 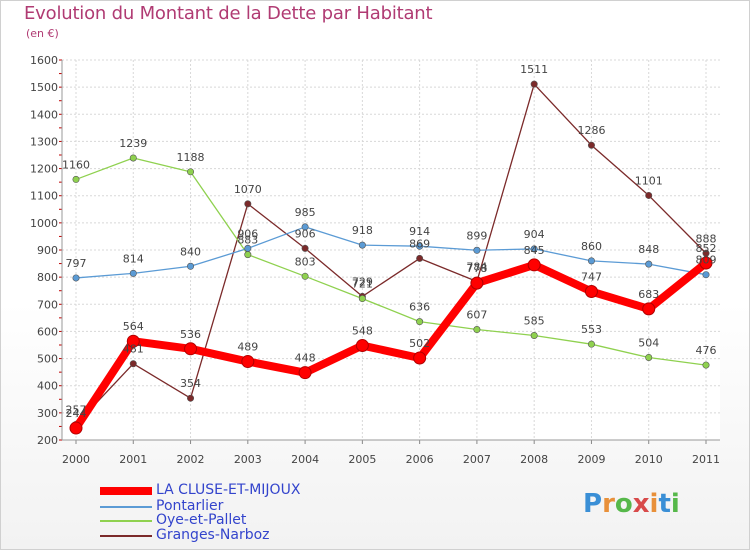 I want to click on data-label: 888, so click(x=706, y=238).